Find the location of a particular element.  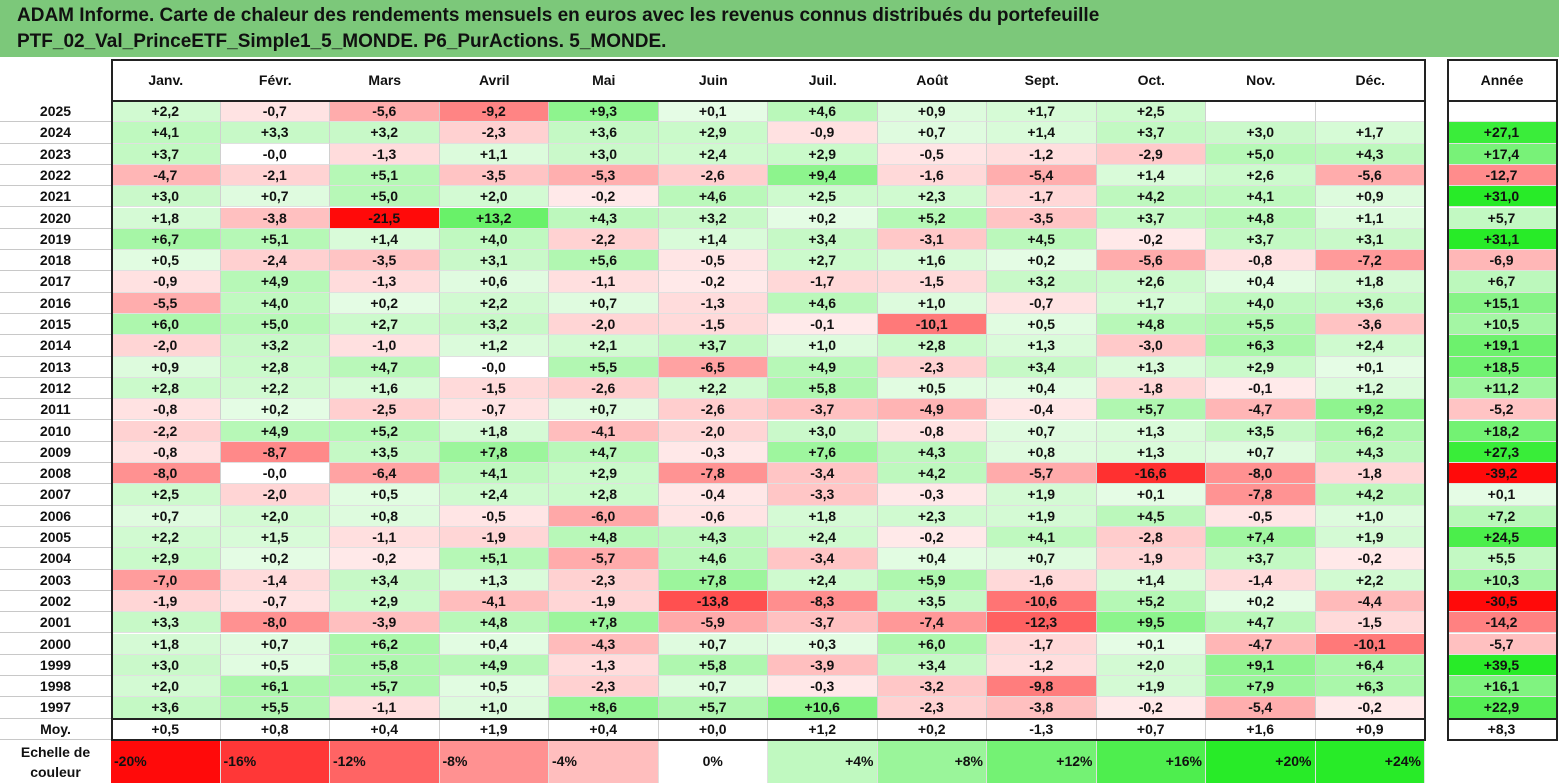

scale-swatch: -8% is located at coordinates (494, 761).